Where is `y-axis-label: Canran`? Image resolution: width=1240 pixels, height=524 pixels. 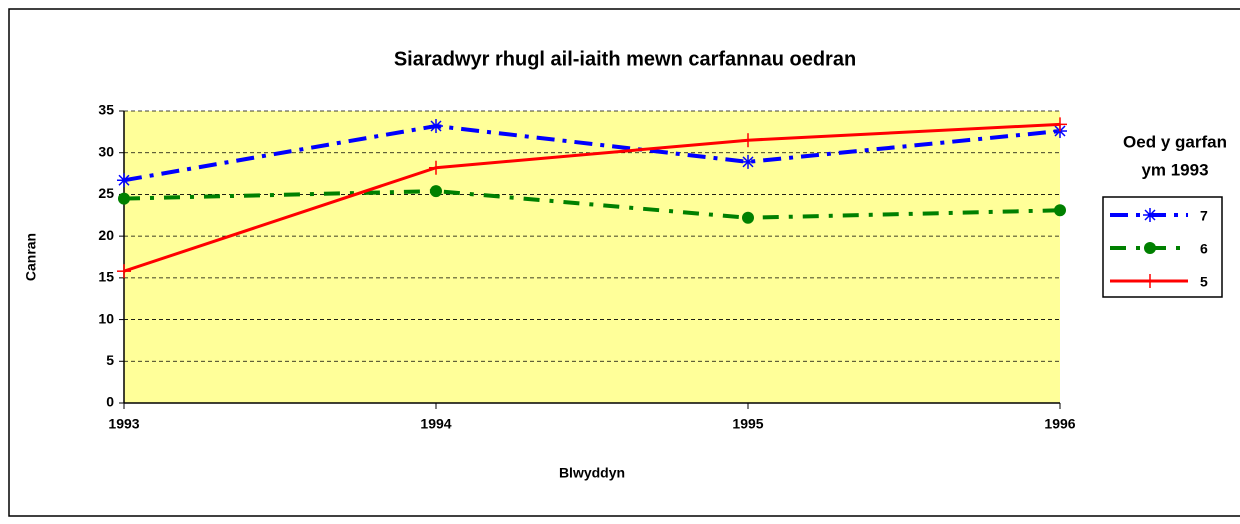 y-axis-label: Canran is located at coordinates (31, 257).